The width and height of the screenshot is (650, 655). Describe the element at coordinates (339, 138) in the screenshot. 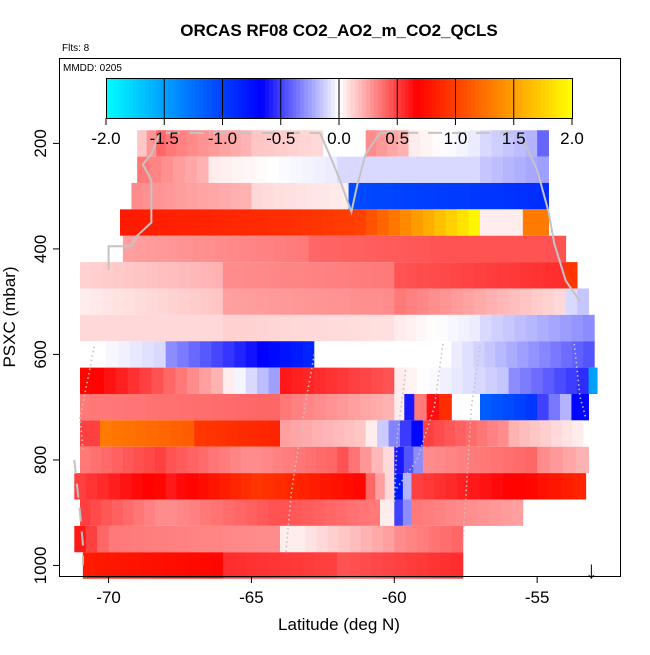

I see `colorbar-tick-label: 0.0` at that location.